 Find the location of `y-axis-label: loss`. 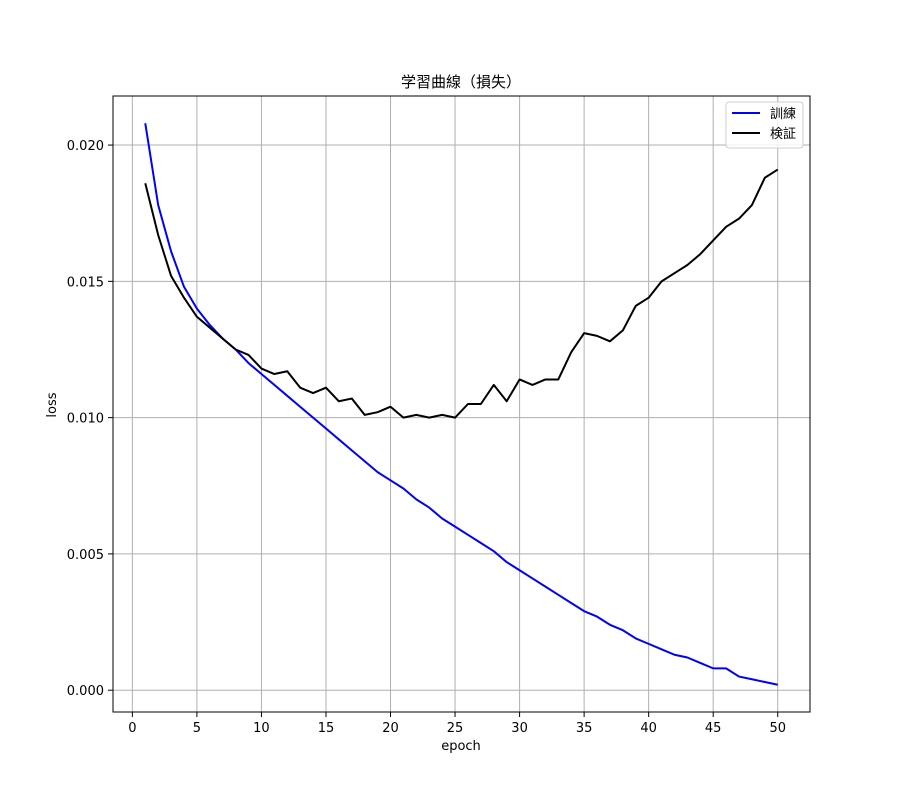

y-axis-label: loss is located at coordinates (52, 404).